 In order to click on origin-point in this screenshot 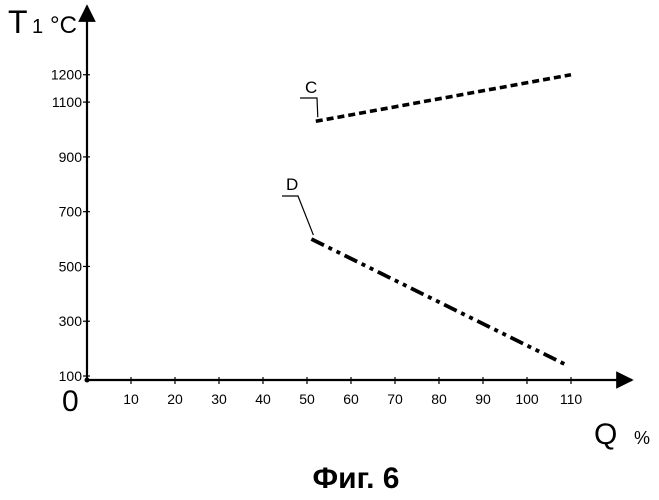, I will do `click(87, 380)`.